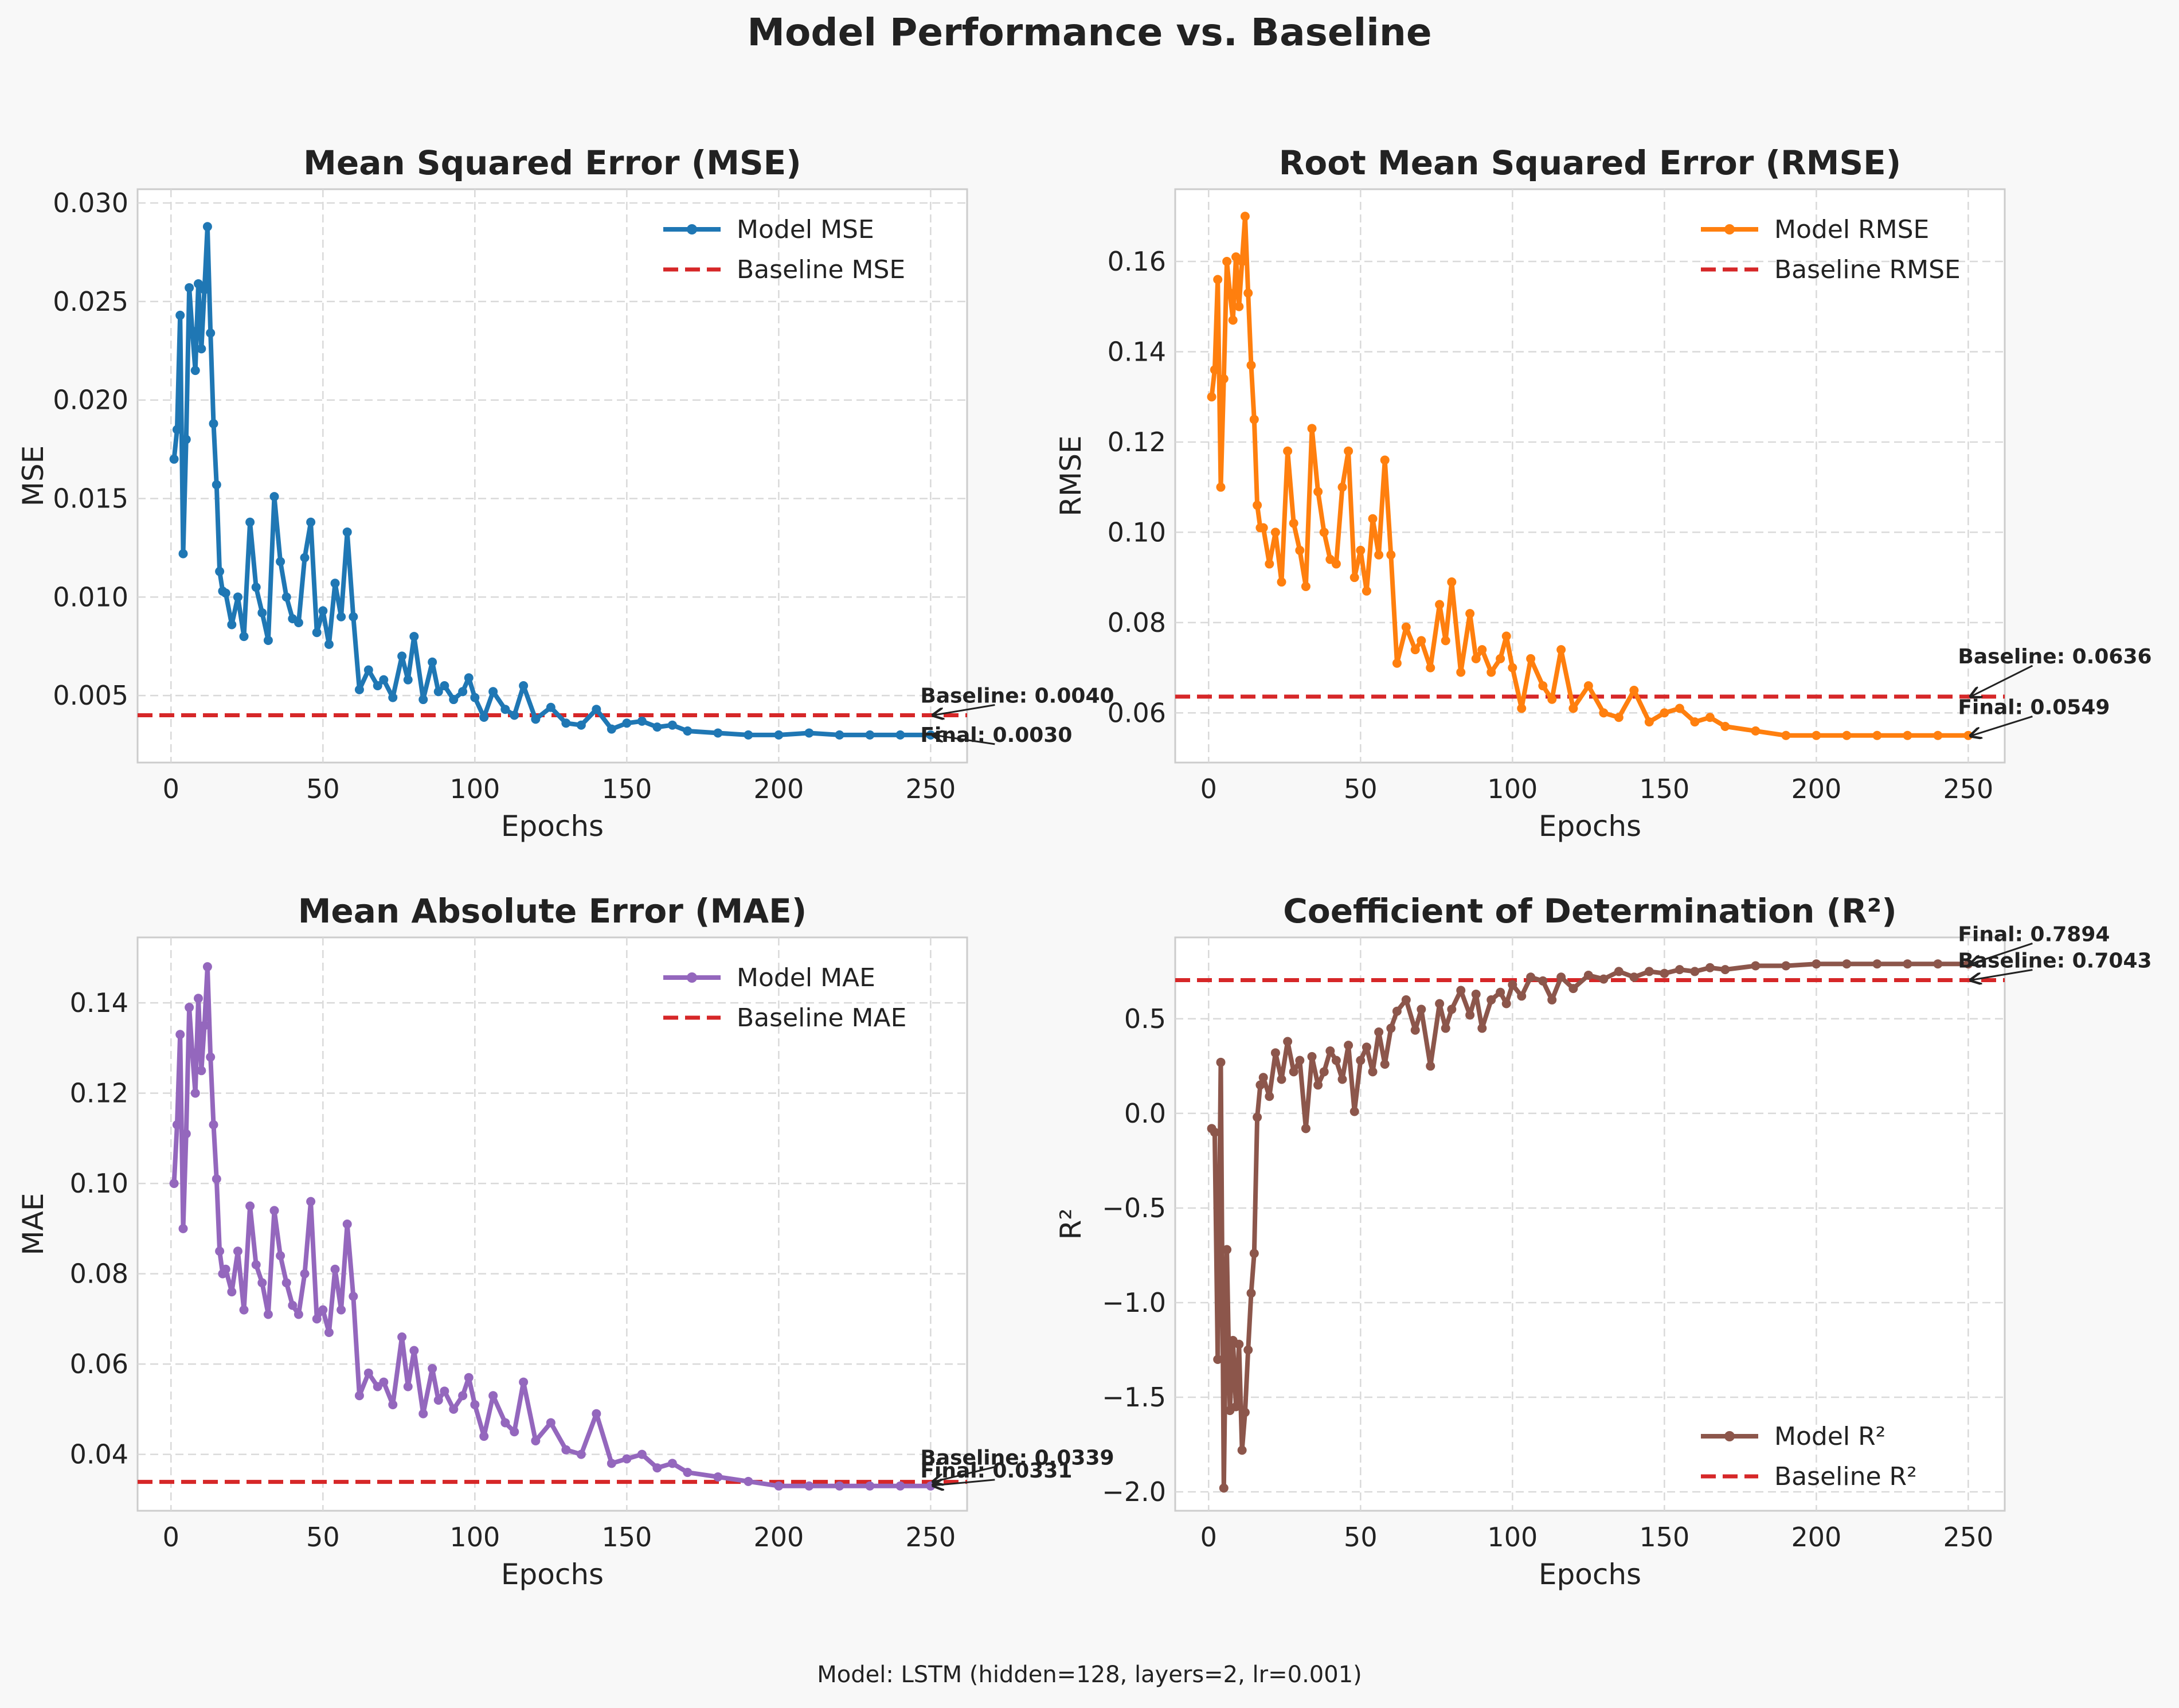 This screenshot has width=2179, height=1708. What do you see at coordinates (778, 788) in the screenshot?
I see `x-tick-label: 200` at bounding box center [778, 788].